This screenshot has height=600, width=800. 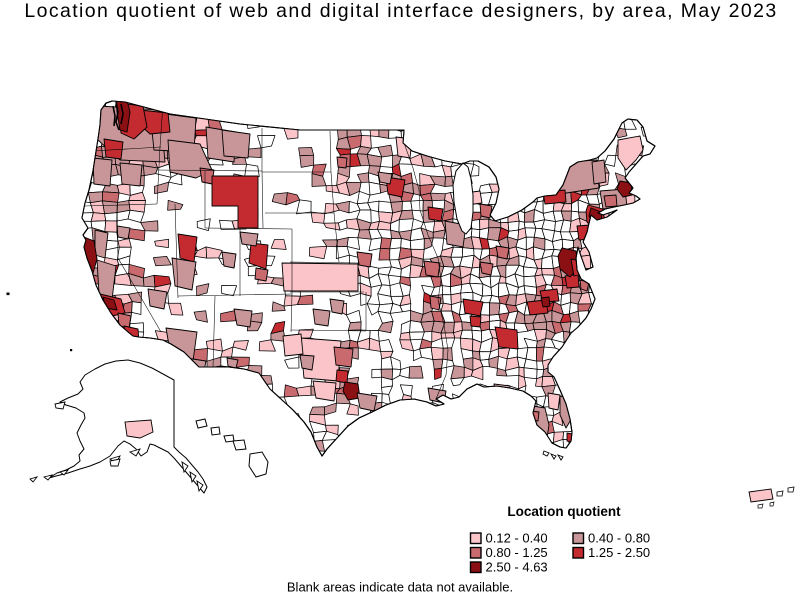 What do you see at coordinates (619, 538) in the screenshot?
I see `svg-text: 0.40 - 0.80` at bounding box center [619, 538].